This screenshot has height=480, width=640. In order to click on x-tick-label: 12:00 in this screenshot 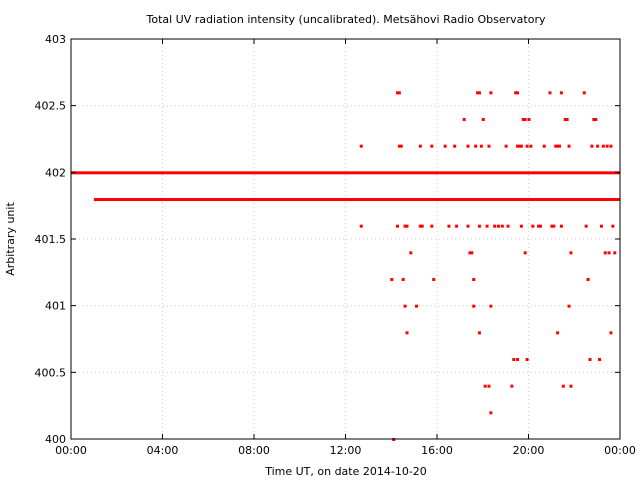, I will do `click(346, 450)`.